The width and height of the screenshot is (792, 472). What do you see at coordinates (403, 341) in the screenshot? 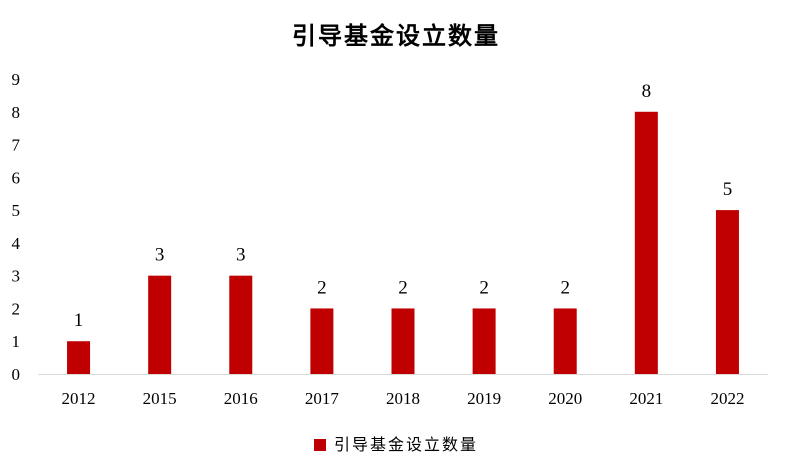
I see `bar-2018` at bounding box center [403, 341].